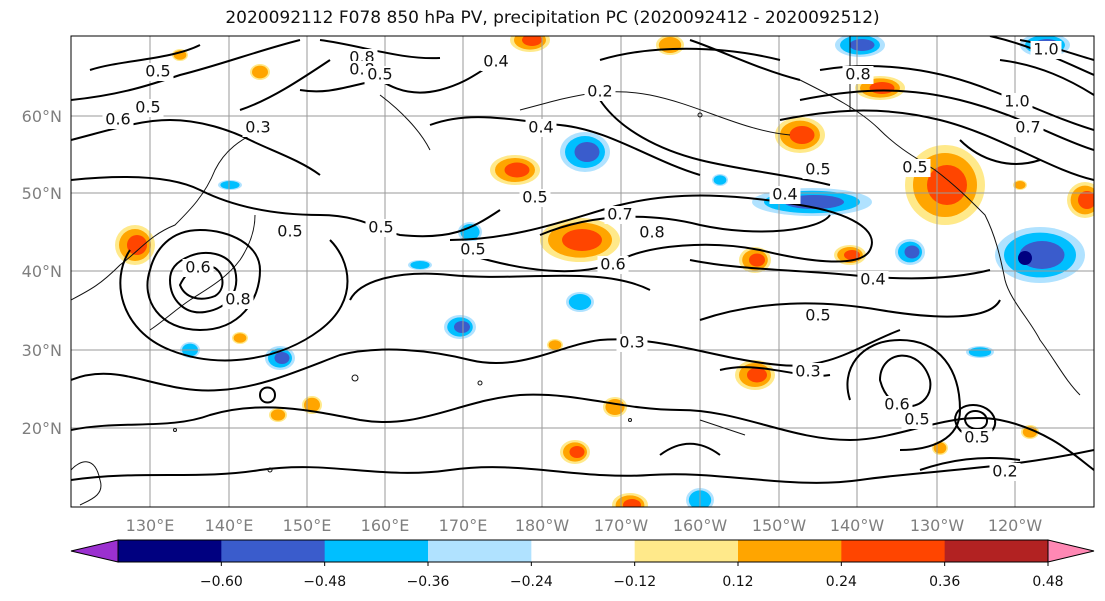 This screenshot has width=1105, height=601. Describe the element at coordinates (307, 525) in the screenshot. I see `longitude-label: 150°E` at that location.